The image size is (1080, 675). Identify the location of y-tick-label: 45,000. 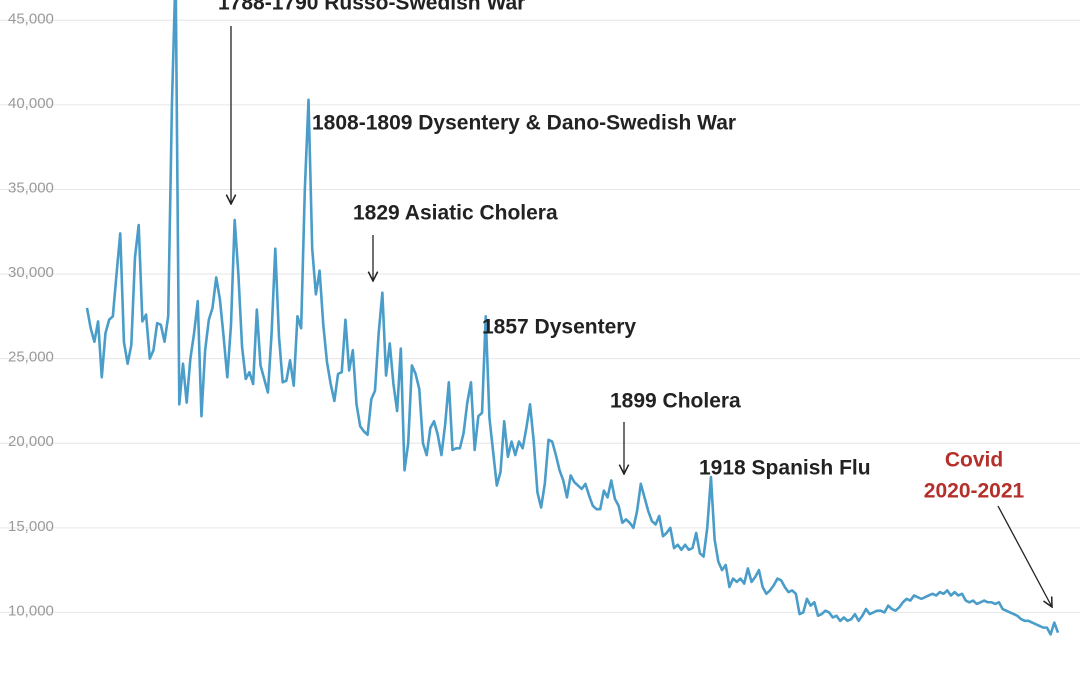
(31, 18).